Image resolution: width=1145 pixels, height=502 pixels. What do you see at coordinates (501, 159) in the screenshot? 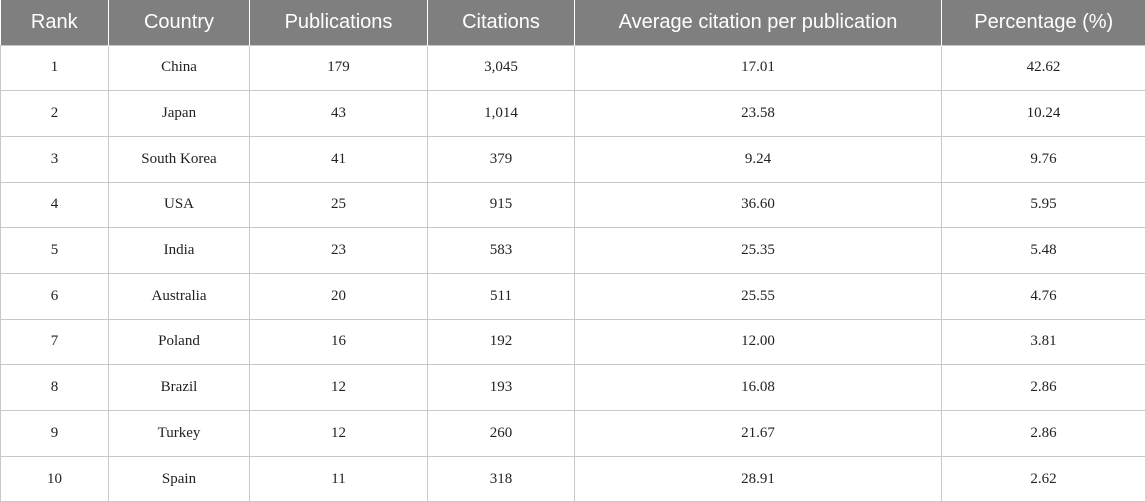
I see `cell-citations: 379` at bounding box center [501, 159].